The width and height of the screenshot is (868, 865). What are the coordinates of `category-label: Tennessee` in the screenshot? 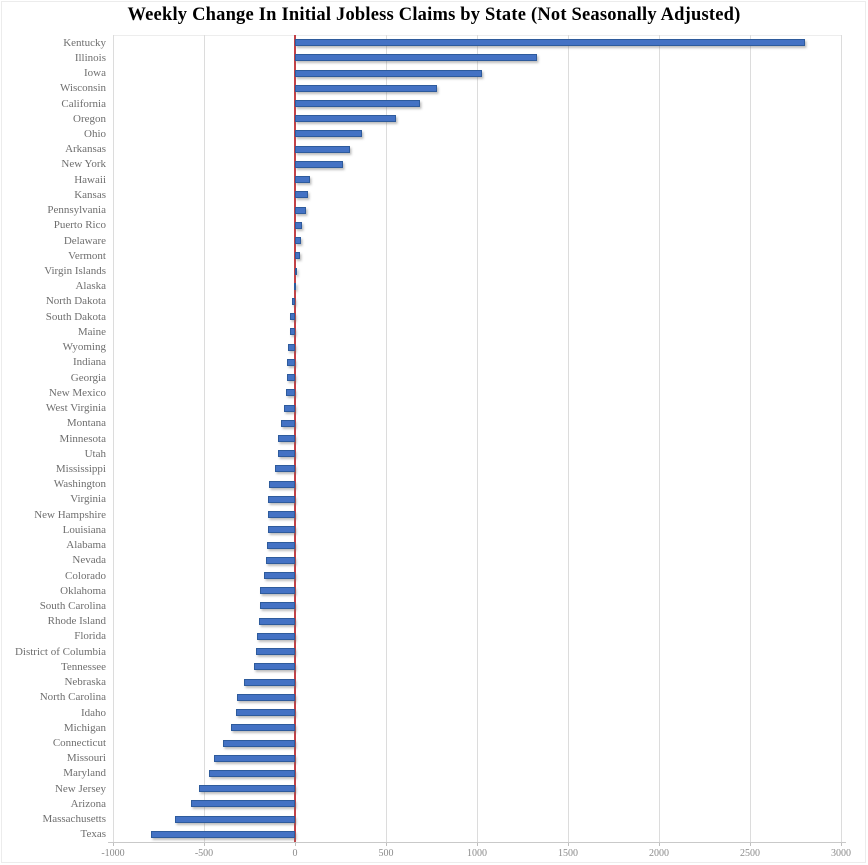 It's located at (83, 666).